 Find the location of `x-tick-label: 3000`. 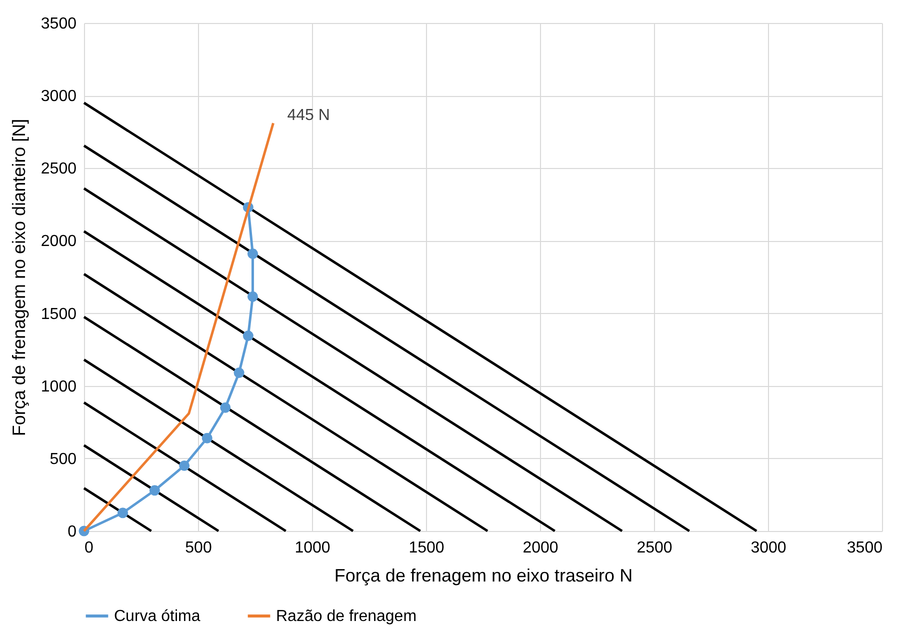

x-tick-label: 3000 is located at coordinates (768, 548).